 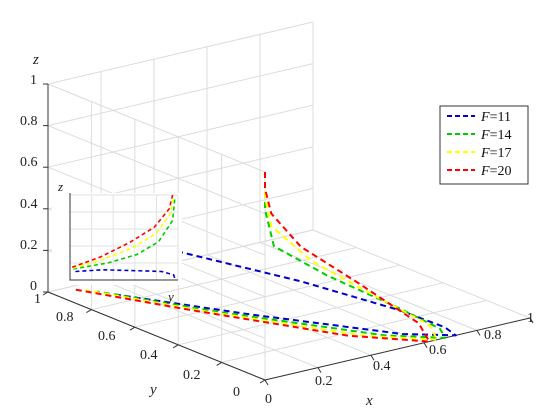 What do you see at coordinates (192, 375) in the screenshot?
I see `y-tick-label: 0.2` at bounding box center [192, 375].